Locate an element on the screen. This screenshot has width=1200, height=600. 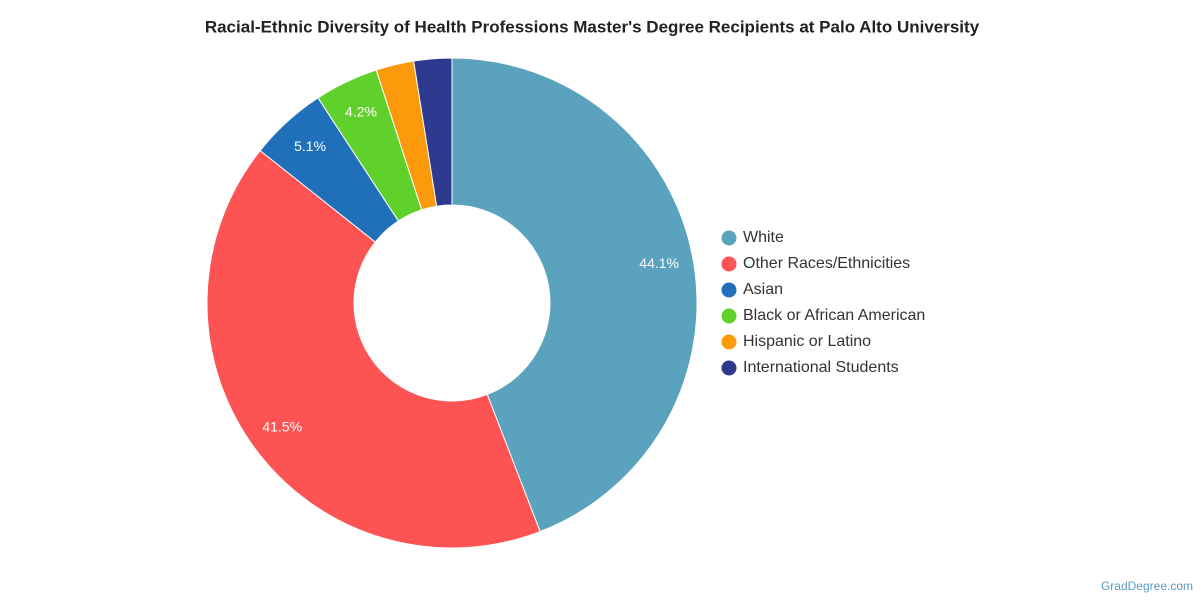
source: GradDegree.com is located at coordinates (1147, 586).